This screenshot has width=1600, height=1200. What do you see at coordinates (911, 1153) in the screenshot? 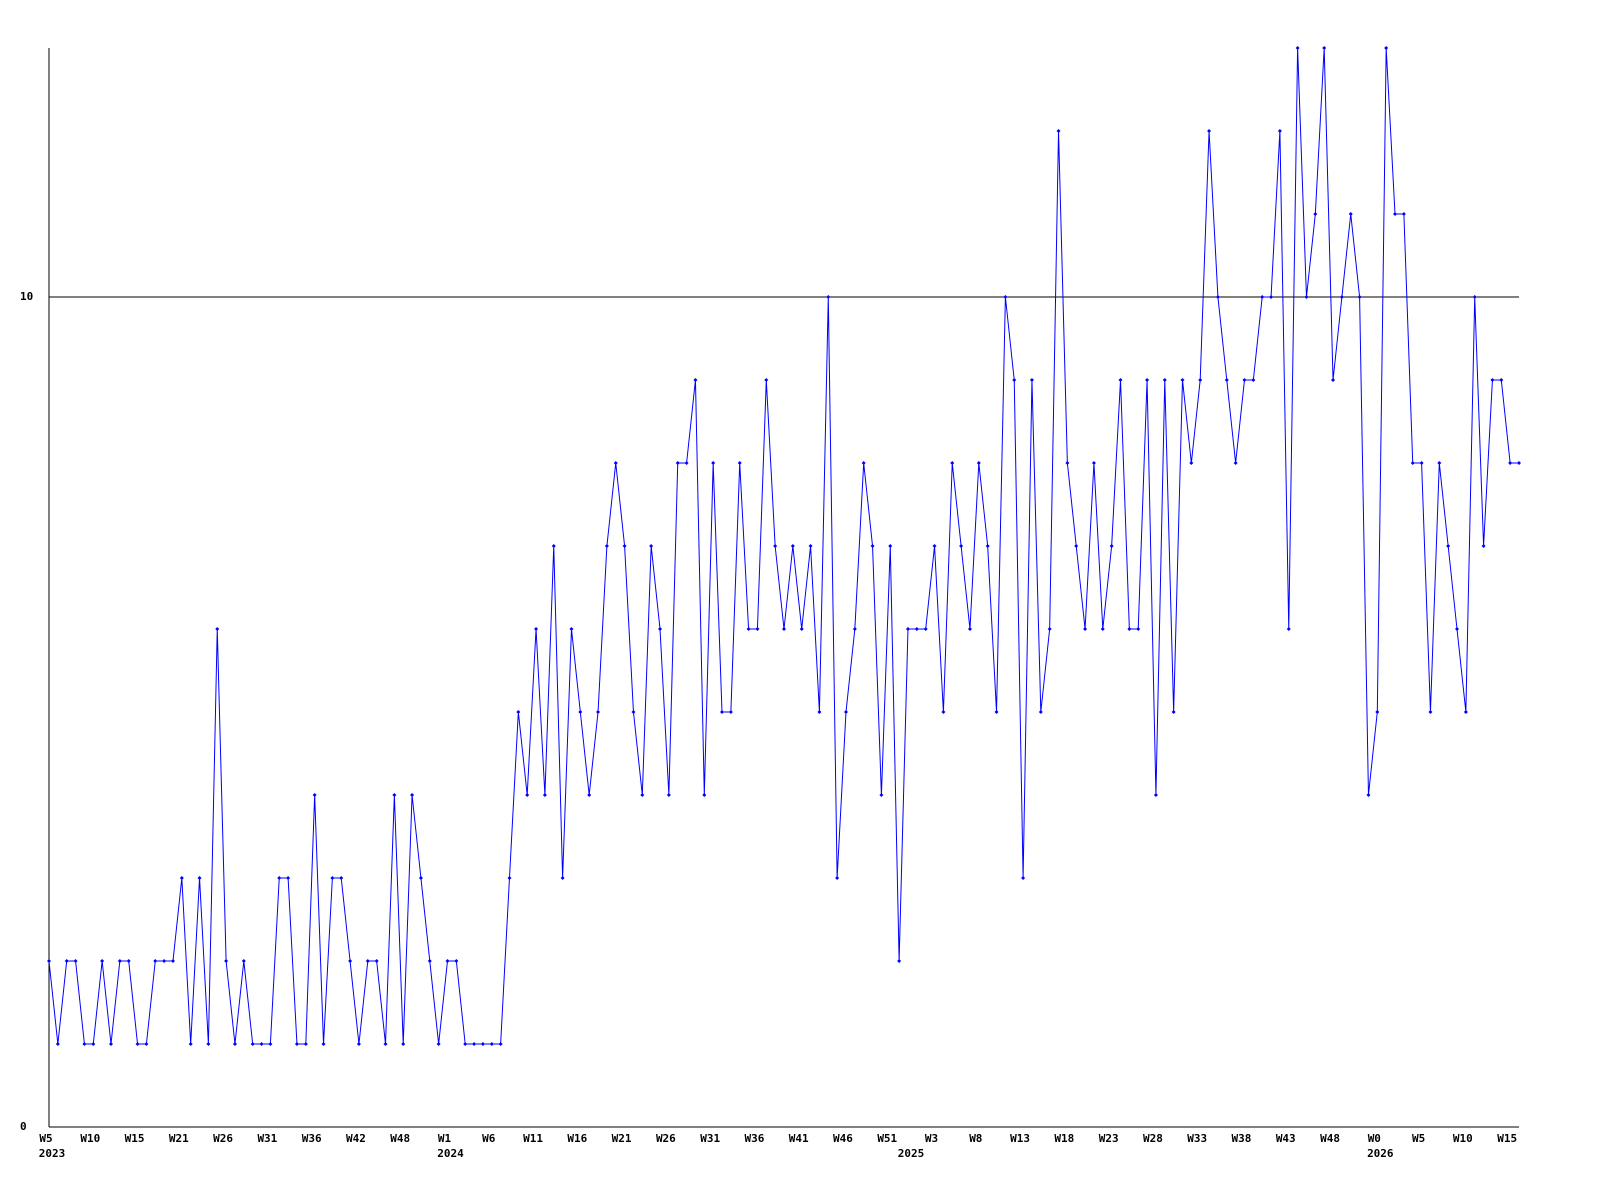
I see `year-label: 2025` at bounding box center [911, 1153].